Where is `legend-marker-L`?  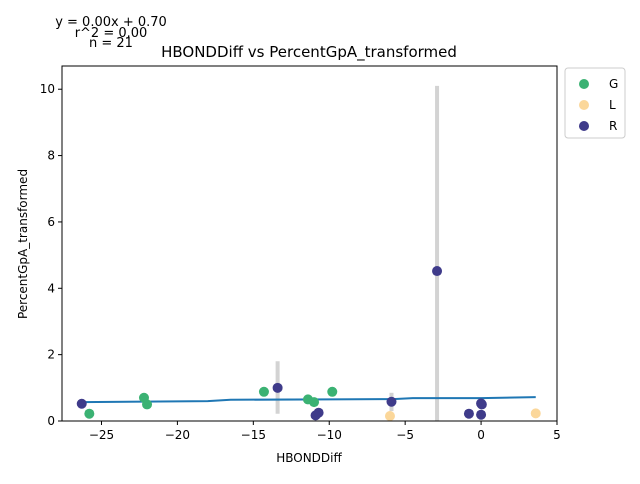
legend-marker-L is located at coordinates (584, 105).